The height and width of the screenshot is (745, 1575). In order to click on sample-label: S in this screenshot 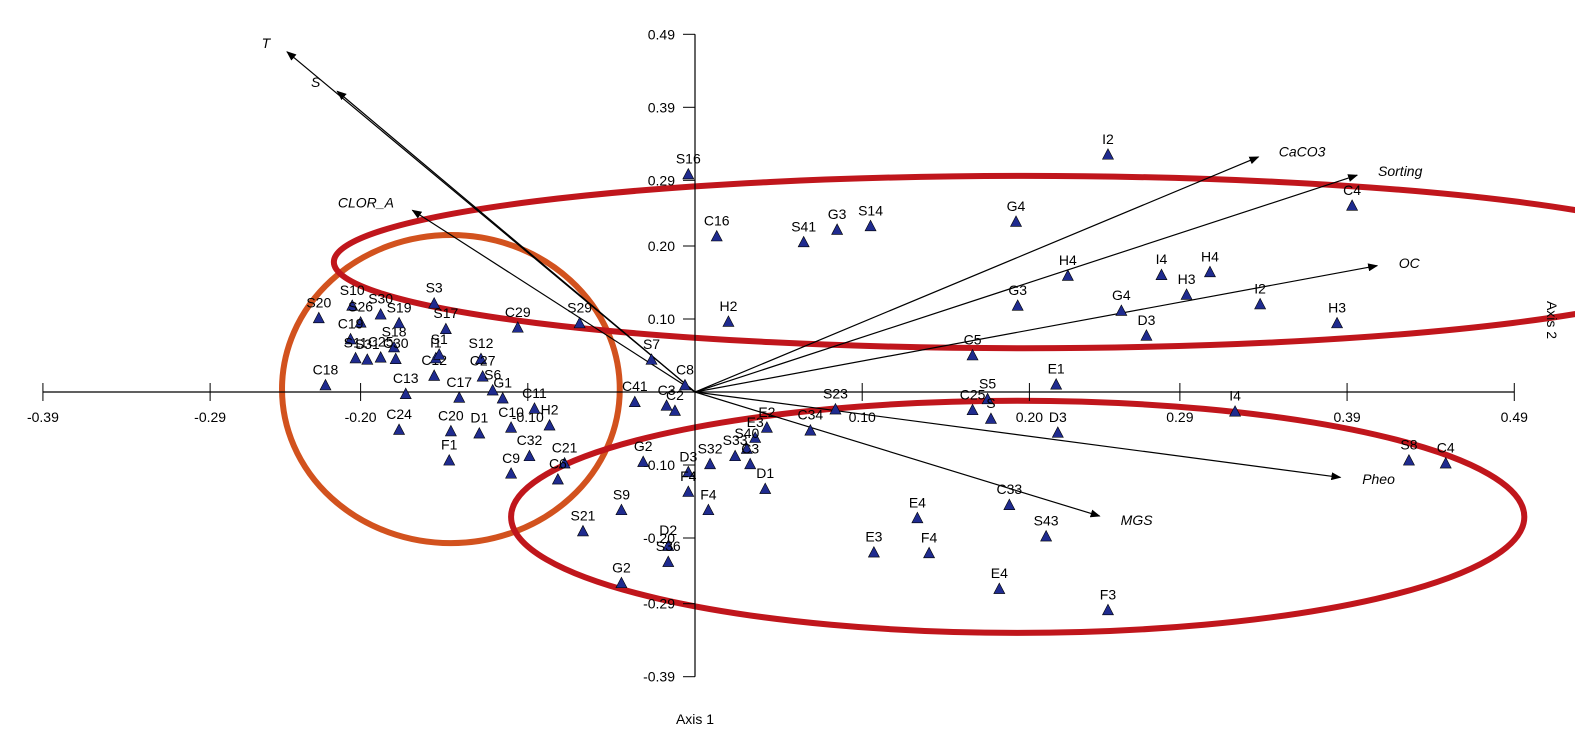, I will do `click(990, 403)`.